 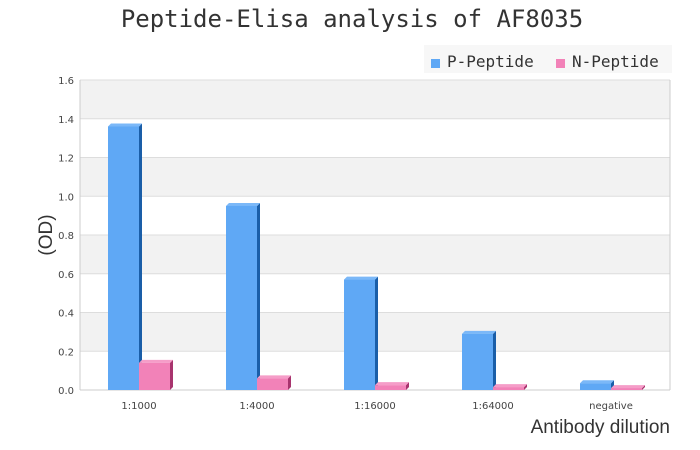 I want to click on bar-p-peptide-1:16000, so click(x=361, y=333).